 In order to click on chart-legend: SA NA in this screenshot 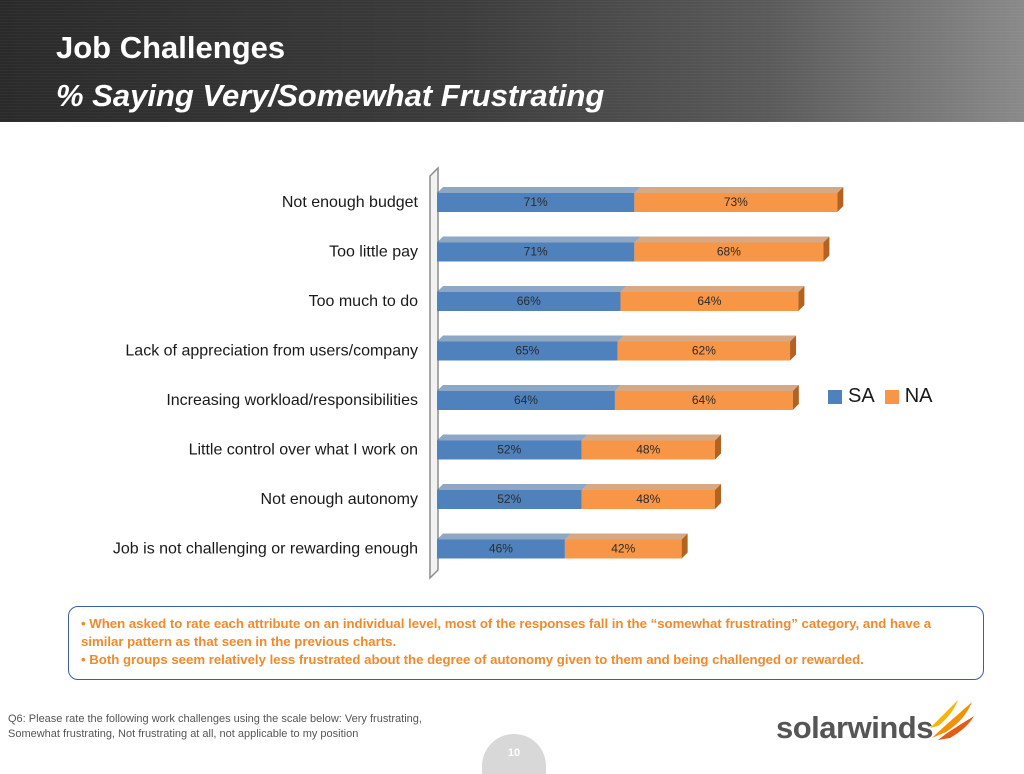, I will do `click(885, 396)`.